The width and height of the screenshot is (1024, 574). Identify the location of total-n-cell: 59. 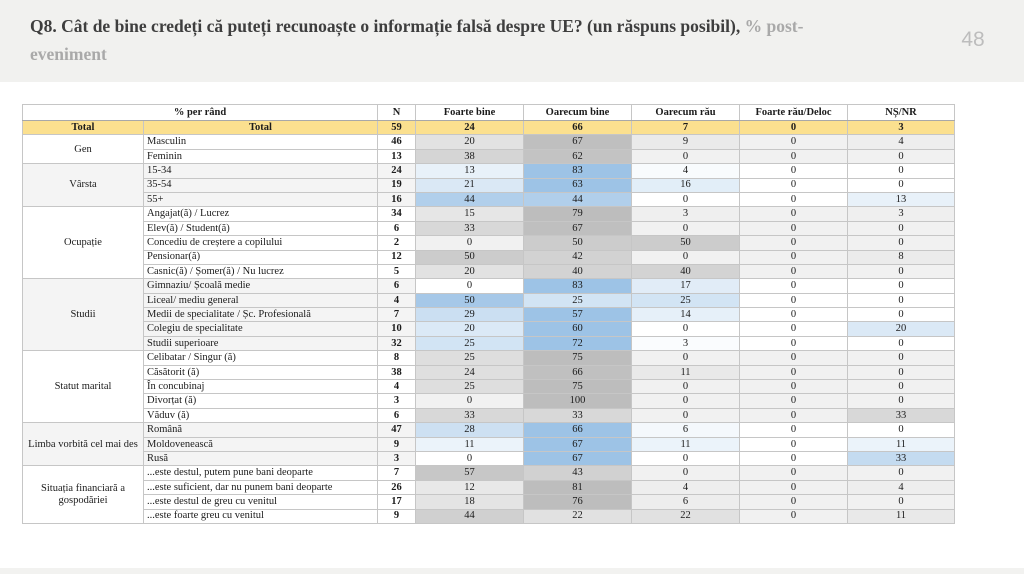
(396, 127).